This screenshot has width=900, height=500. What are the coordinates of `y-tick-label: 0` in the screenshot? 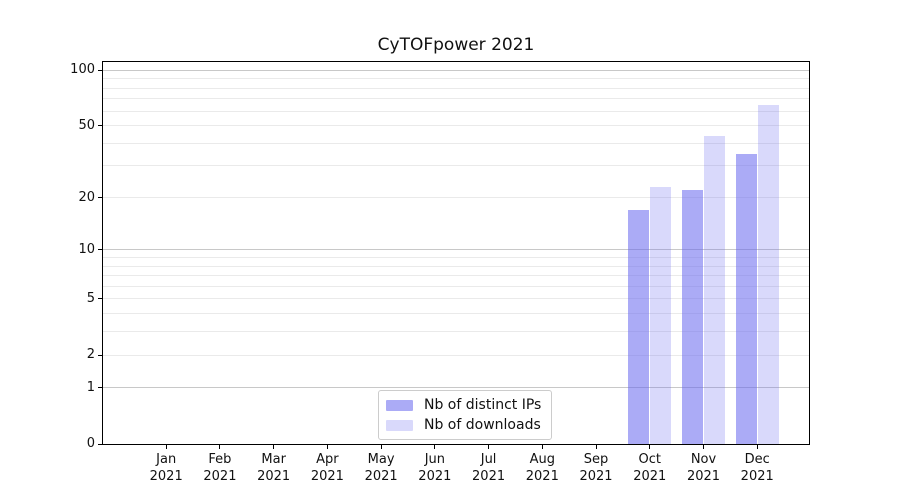 It's located at (90, 443).